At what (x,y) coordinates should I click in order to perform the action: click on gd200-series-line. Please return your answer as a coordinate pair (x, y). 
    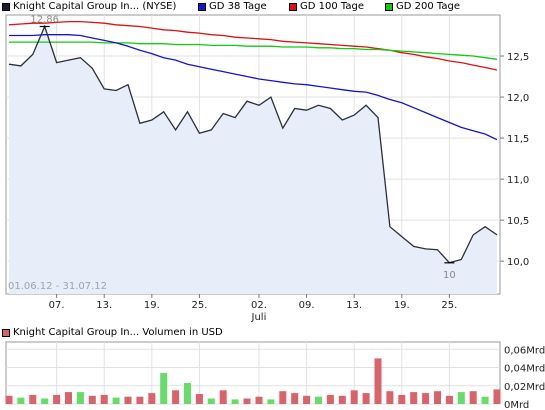
    Looking at the image, I should click on (253, 50).